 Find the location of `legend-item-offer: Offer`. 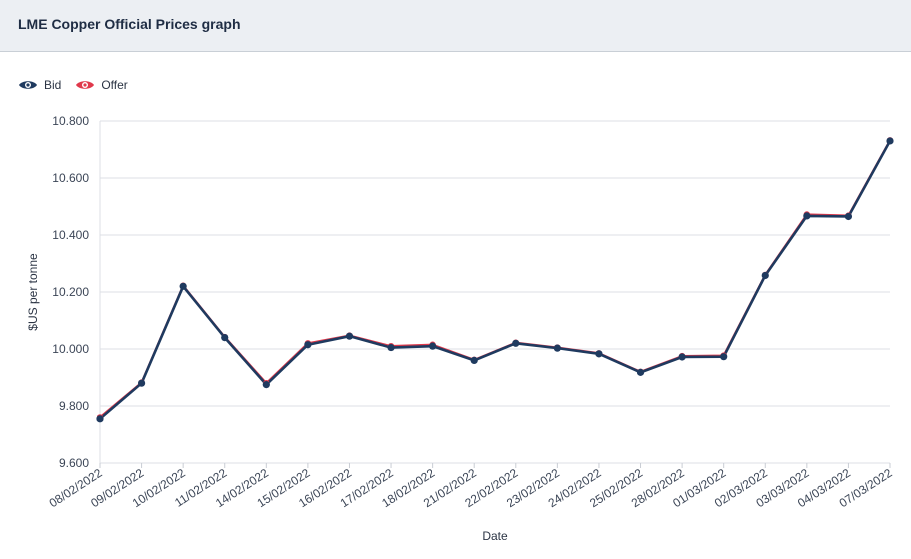

legend-item-offer: Offer is located at coordinates (101, 85).